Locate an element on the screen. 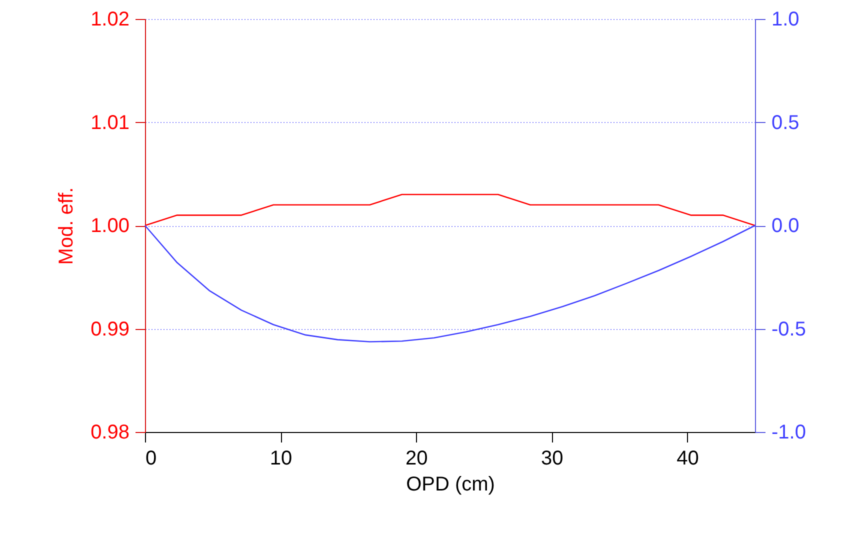 The width and height of the screenshot is (849, 538). y2-tick-label: 0.5 is located at coordinates (786, 123).